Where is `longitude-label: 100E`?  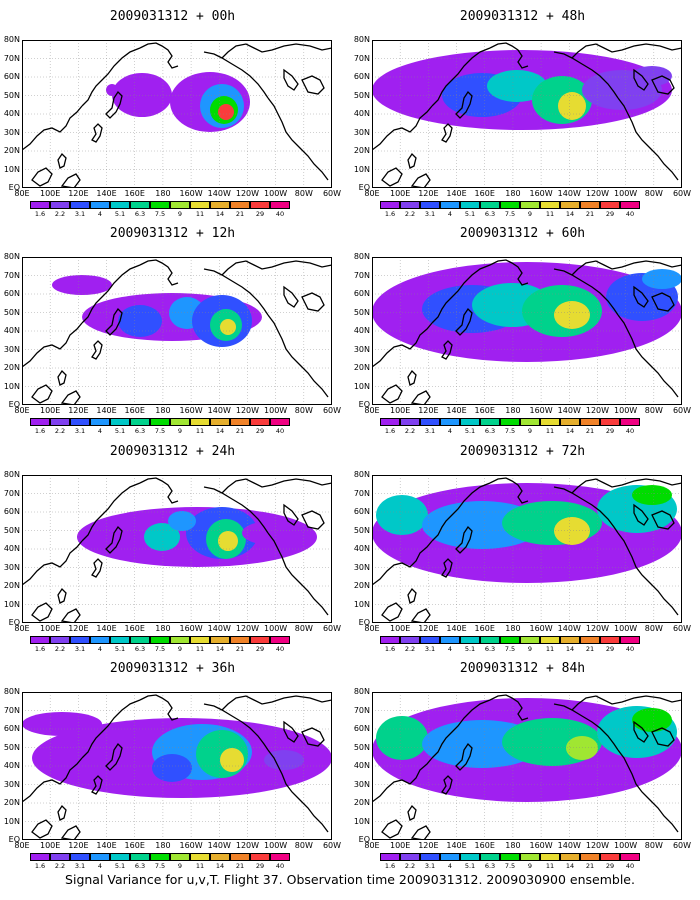 longitude-label: 100E is located at coordinates (50, 410).